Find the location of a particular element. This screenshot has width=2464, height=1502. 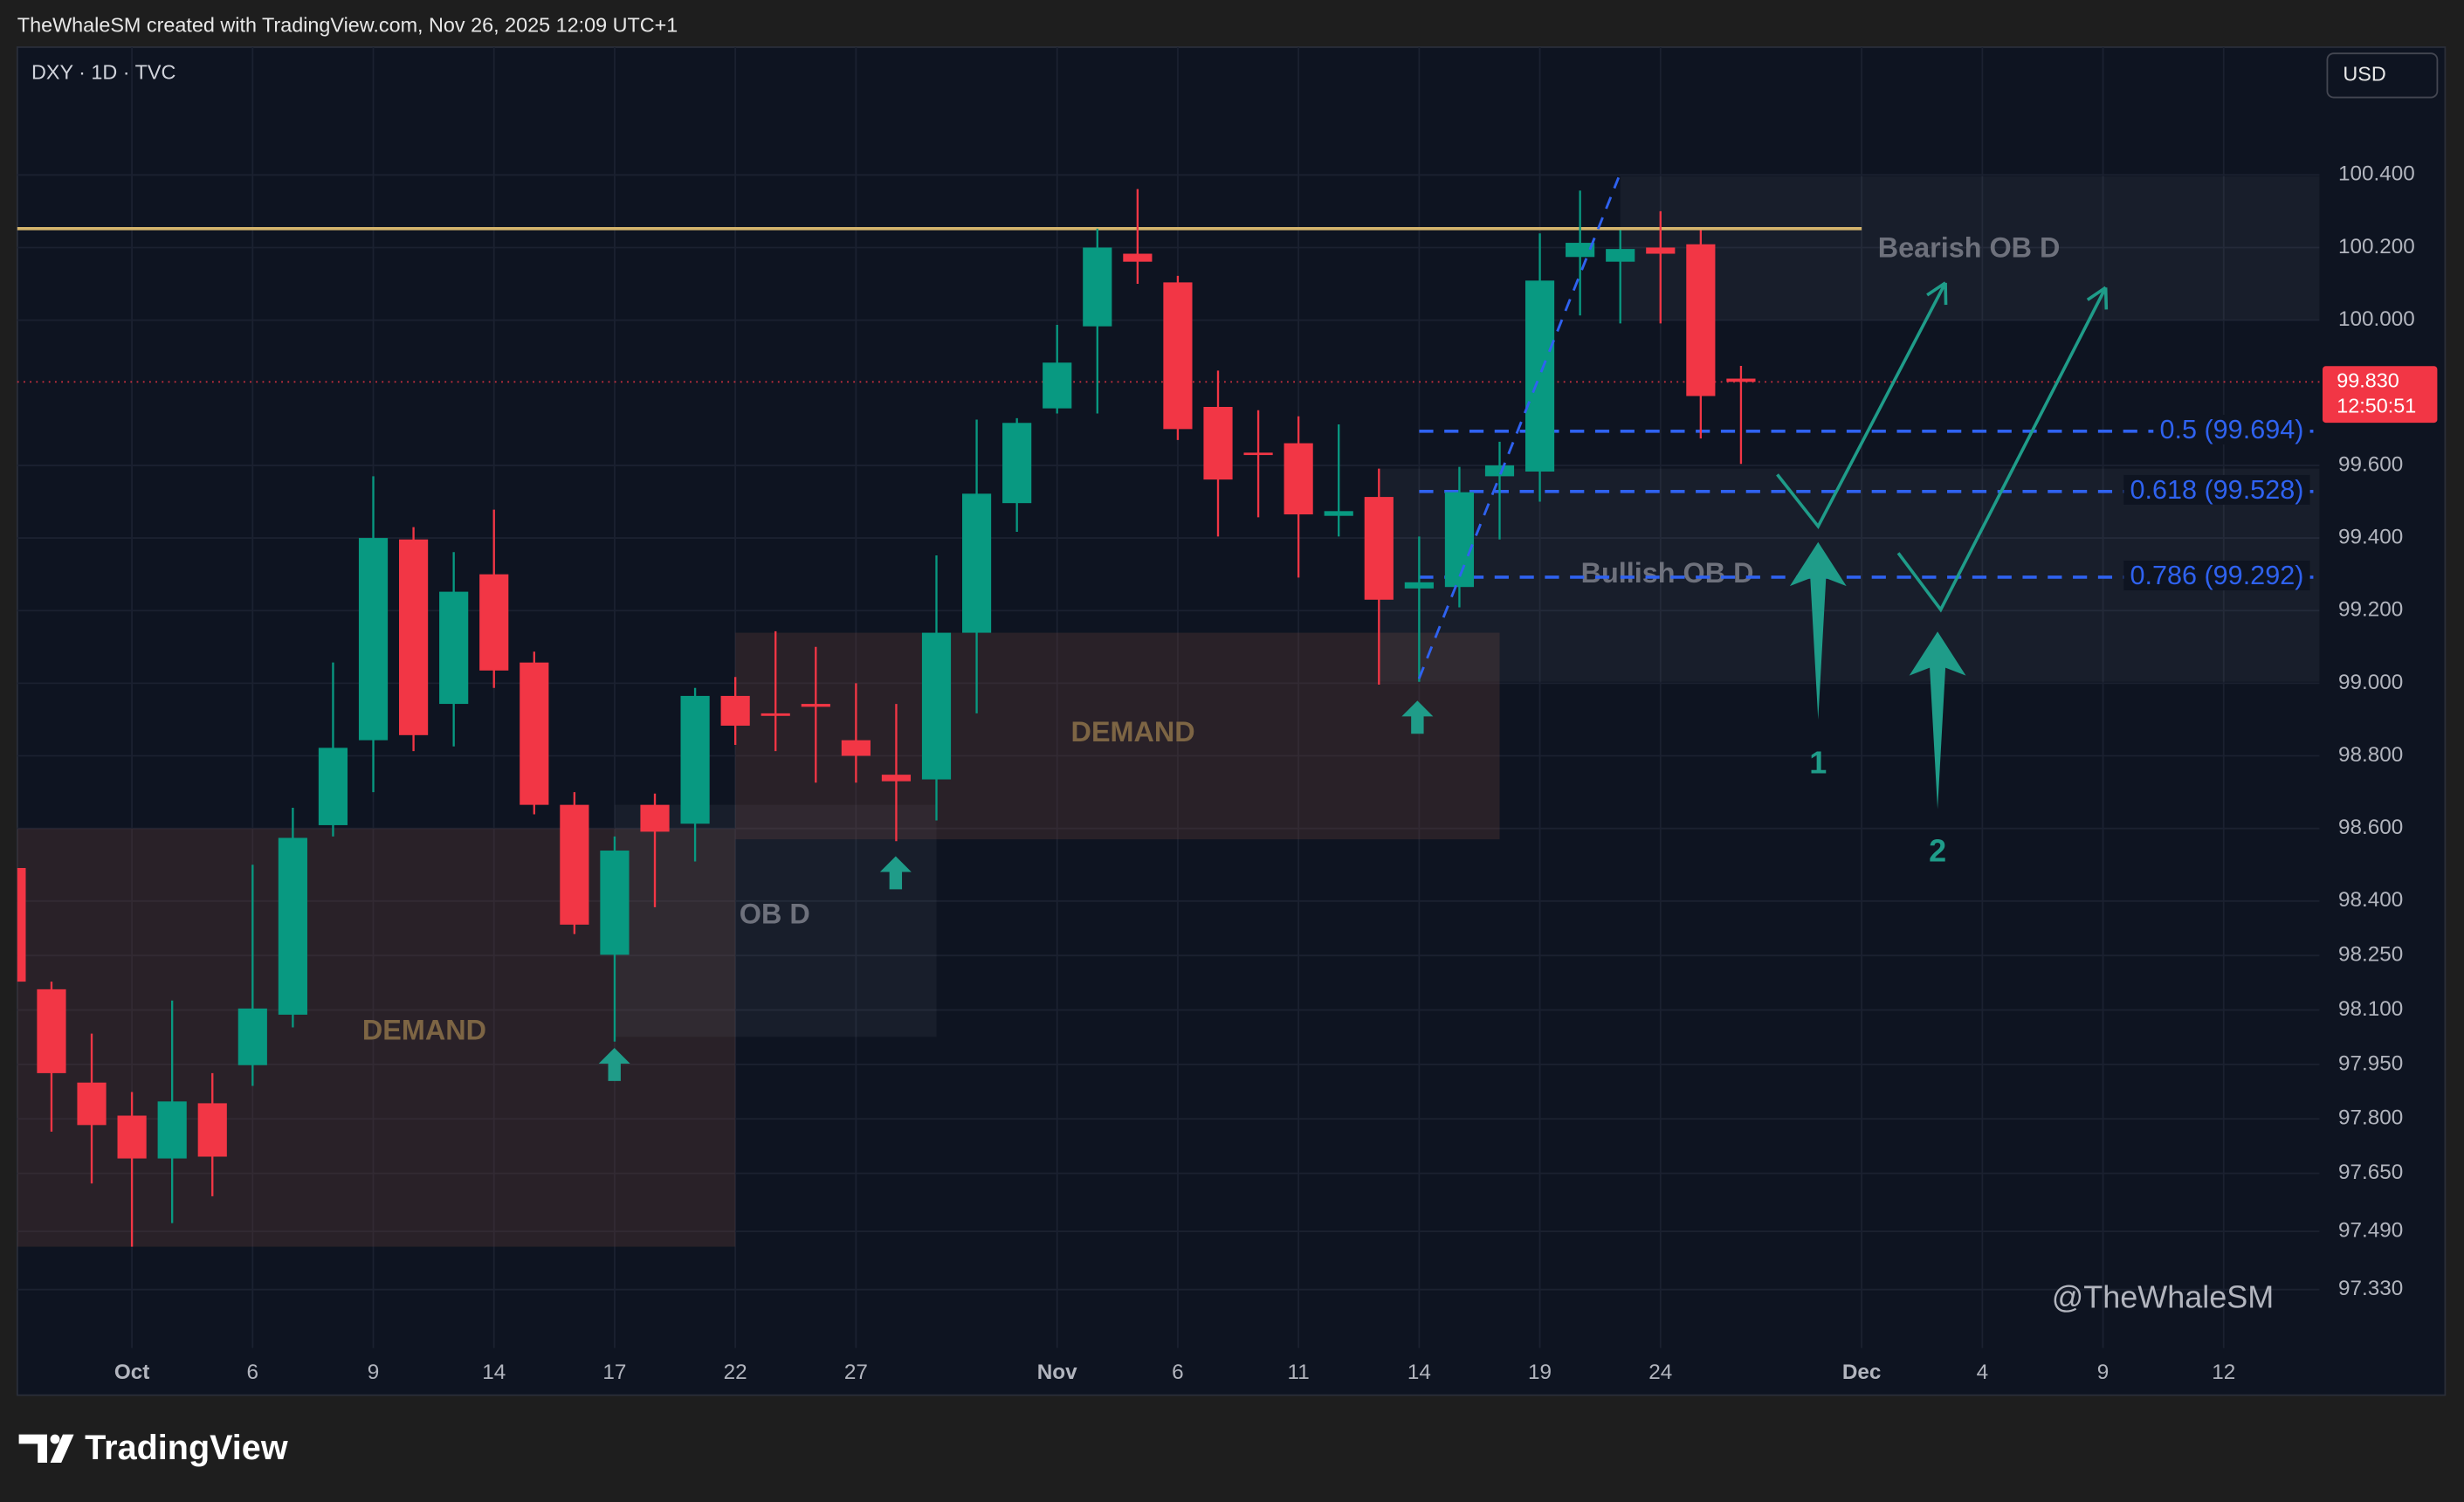

y-tick-label: 100.000 is located at coordinates (2376, 319).